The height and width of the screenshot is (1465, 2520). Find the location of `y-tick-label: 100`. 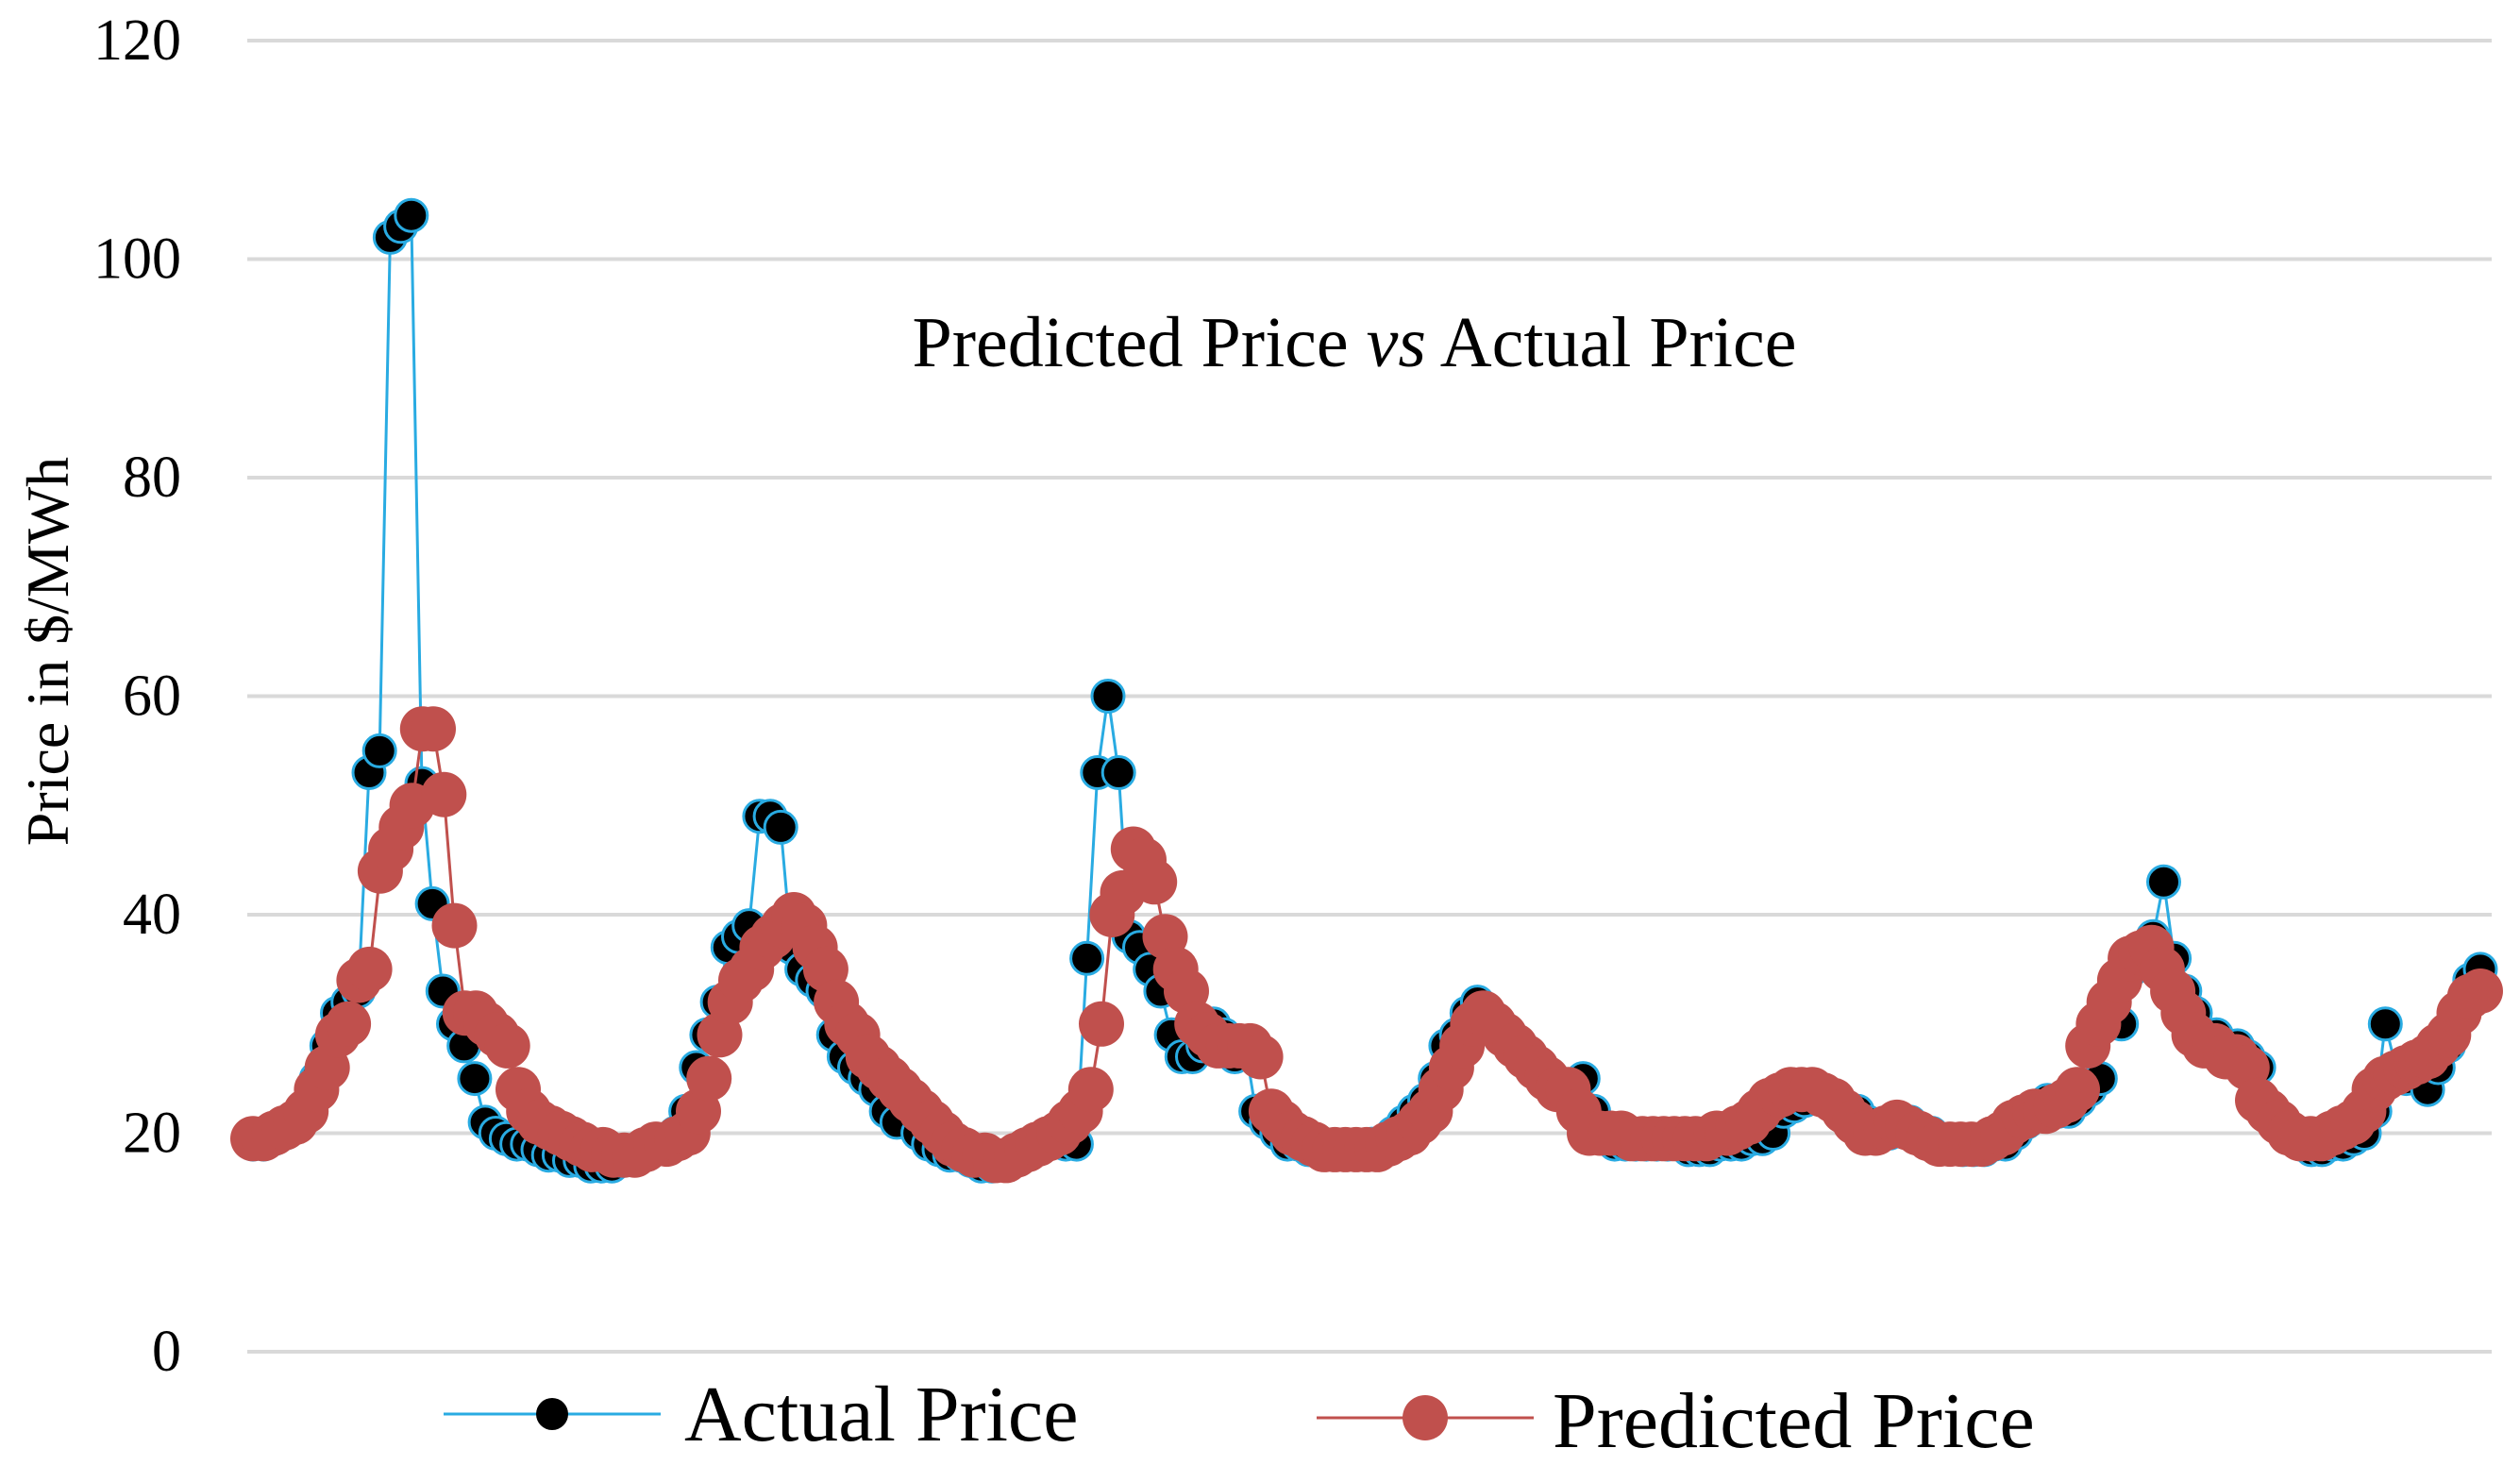

y-tick-label: 100 is located at coordinates (137, 259).